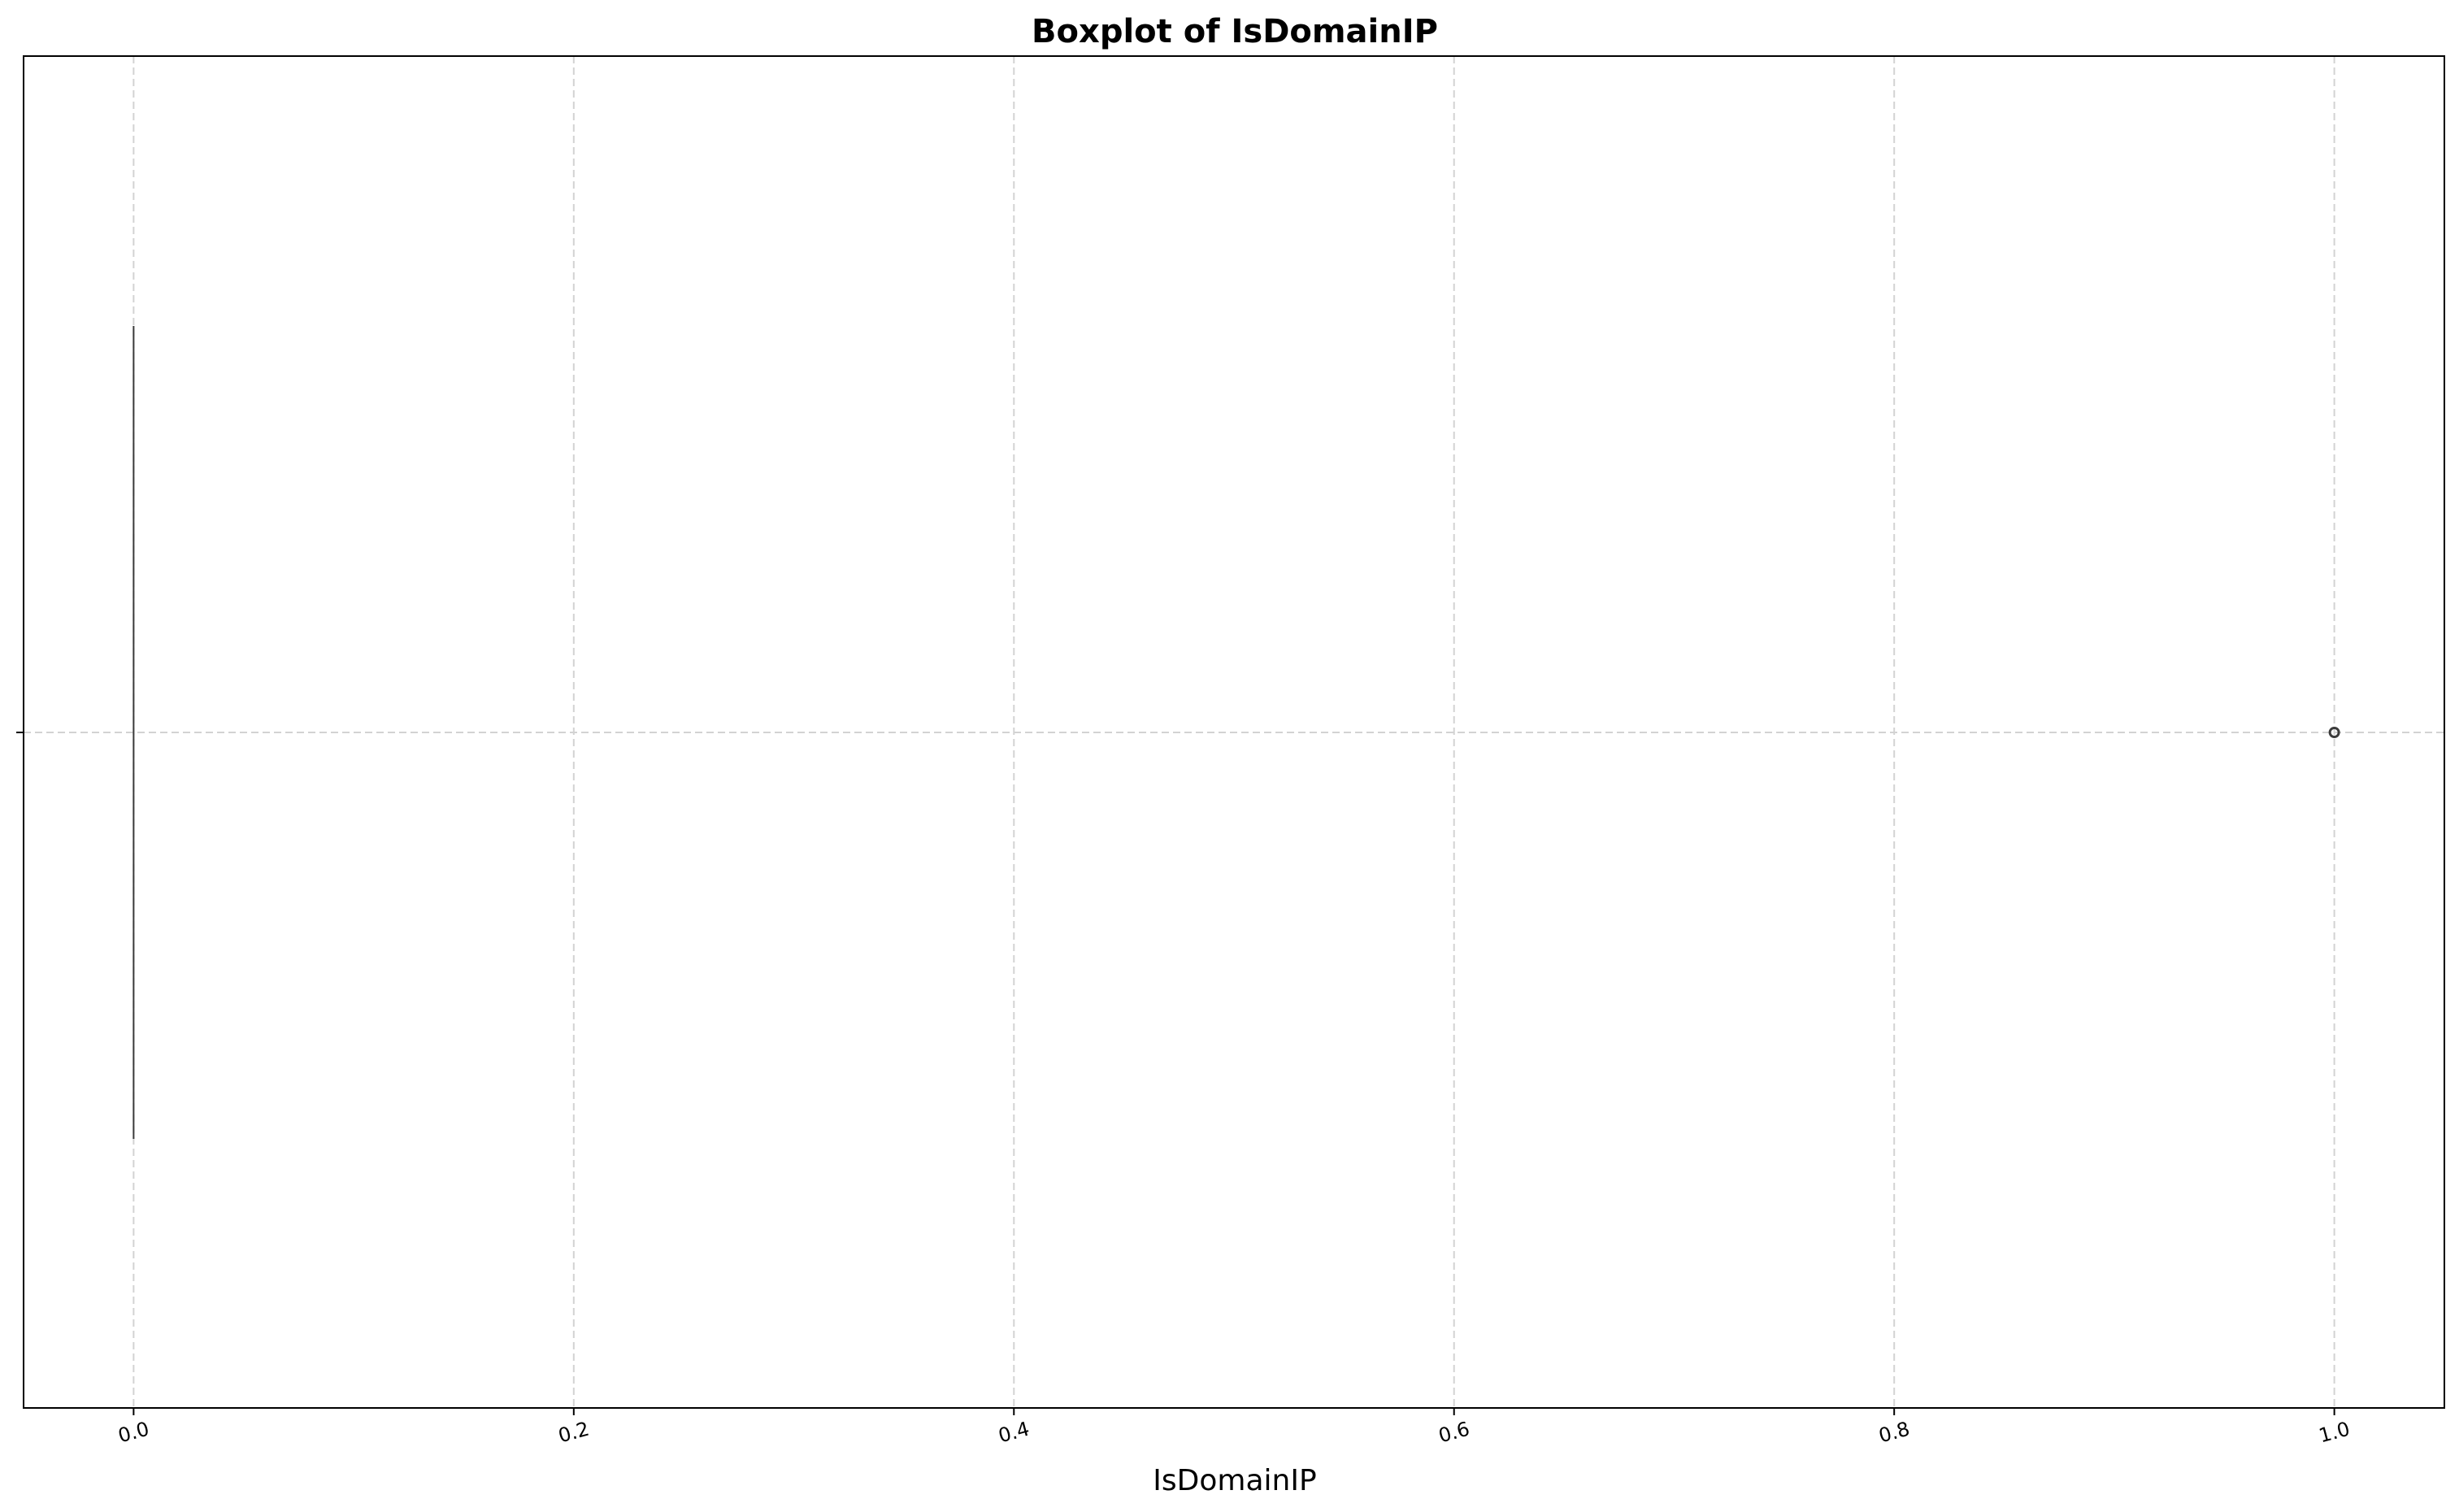  I want to click on x-axis-label: IsDomainIP, so click(1234, 1480).